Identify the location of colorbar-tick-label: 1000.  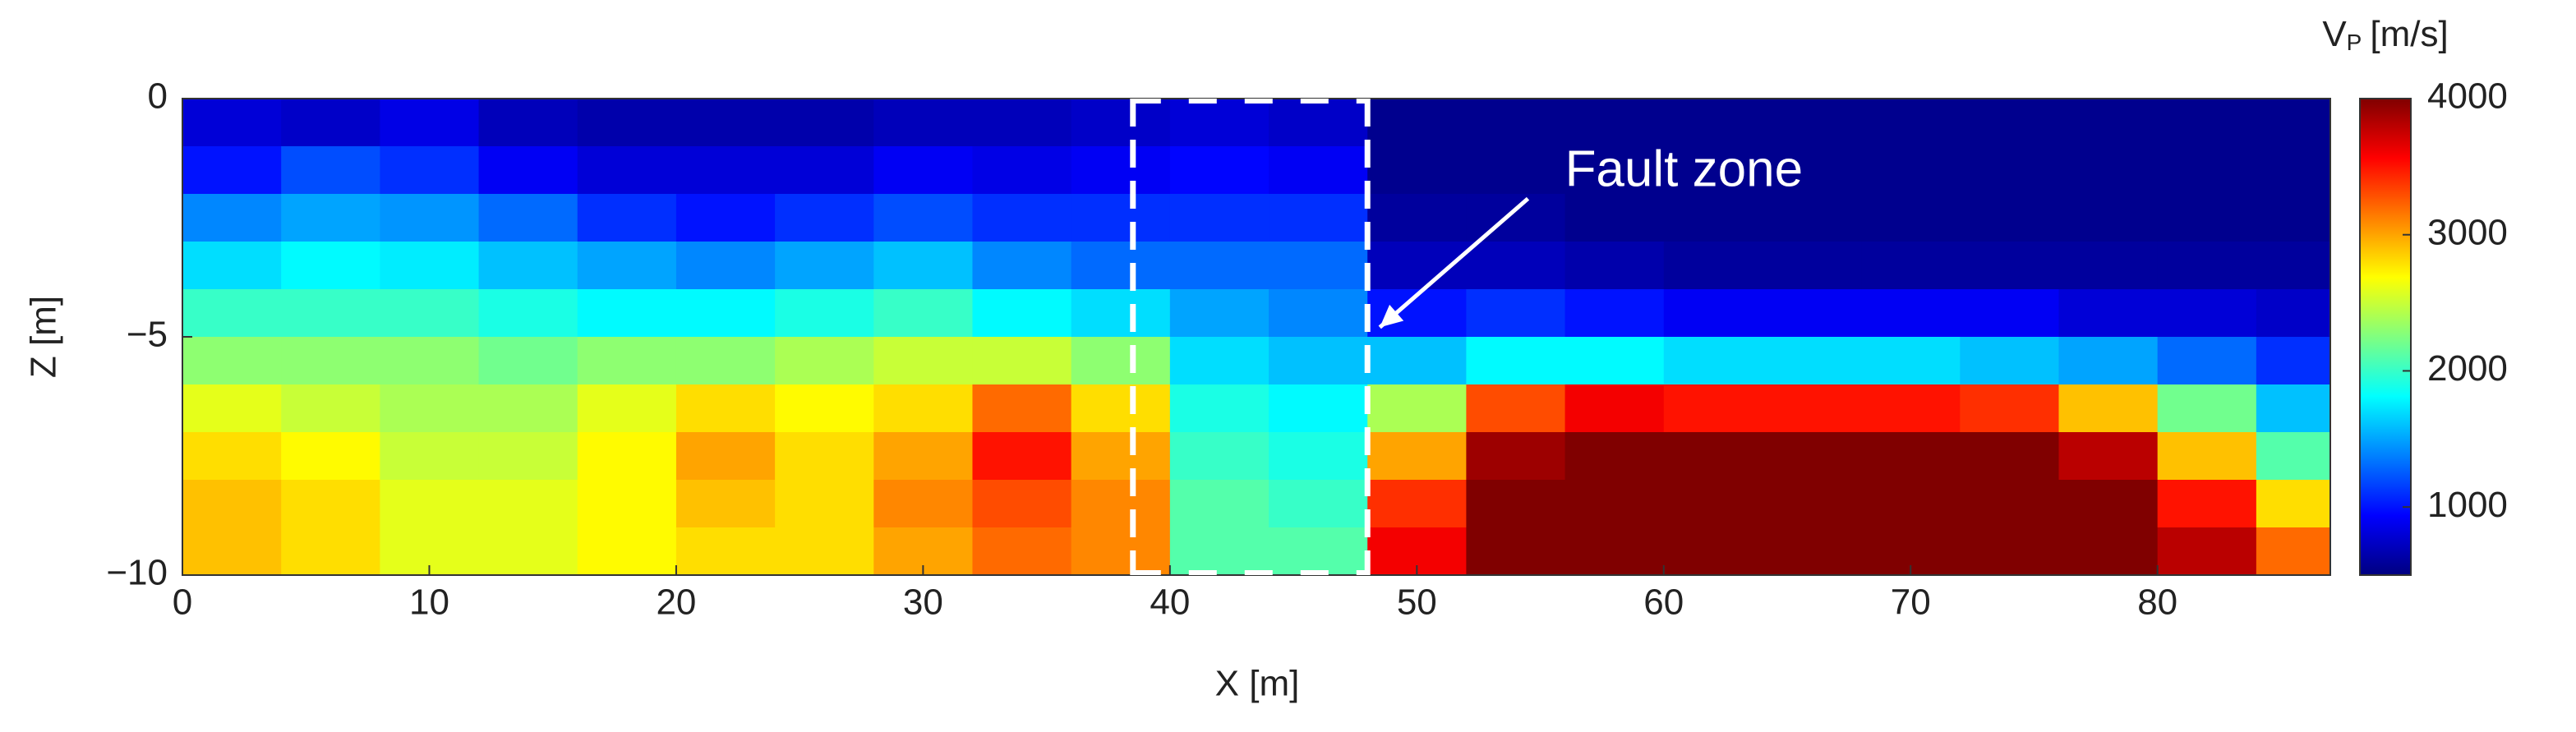
(2467, 505).